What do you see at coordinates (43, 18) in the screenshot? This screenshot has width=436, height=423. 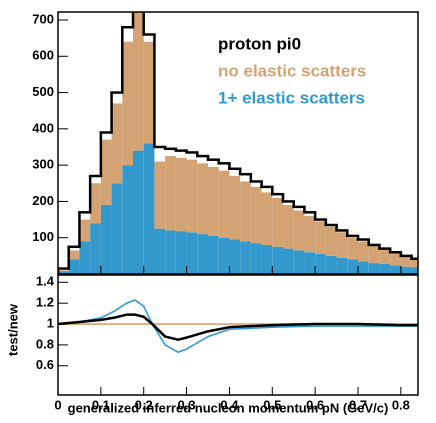 I see `y-tick-label: 700` at bounding box center [43, 18].